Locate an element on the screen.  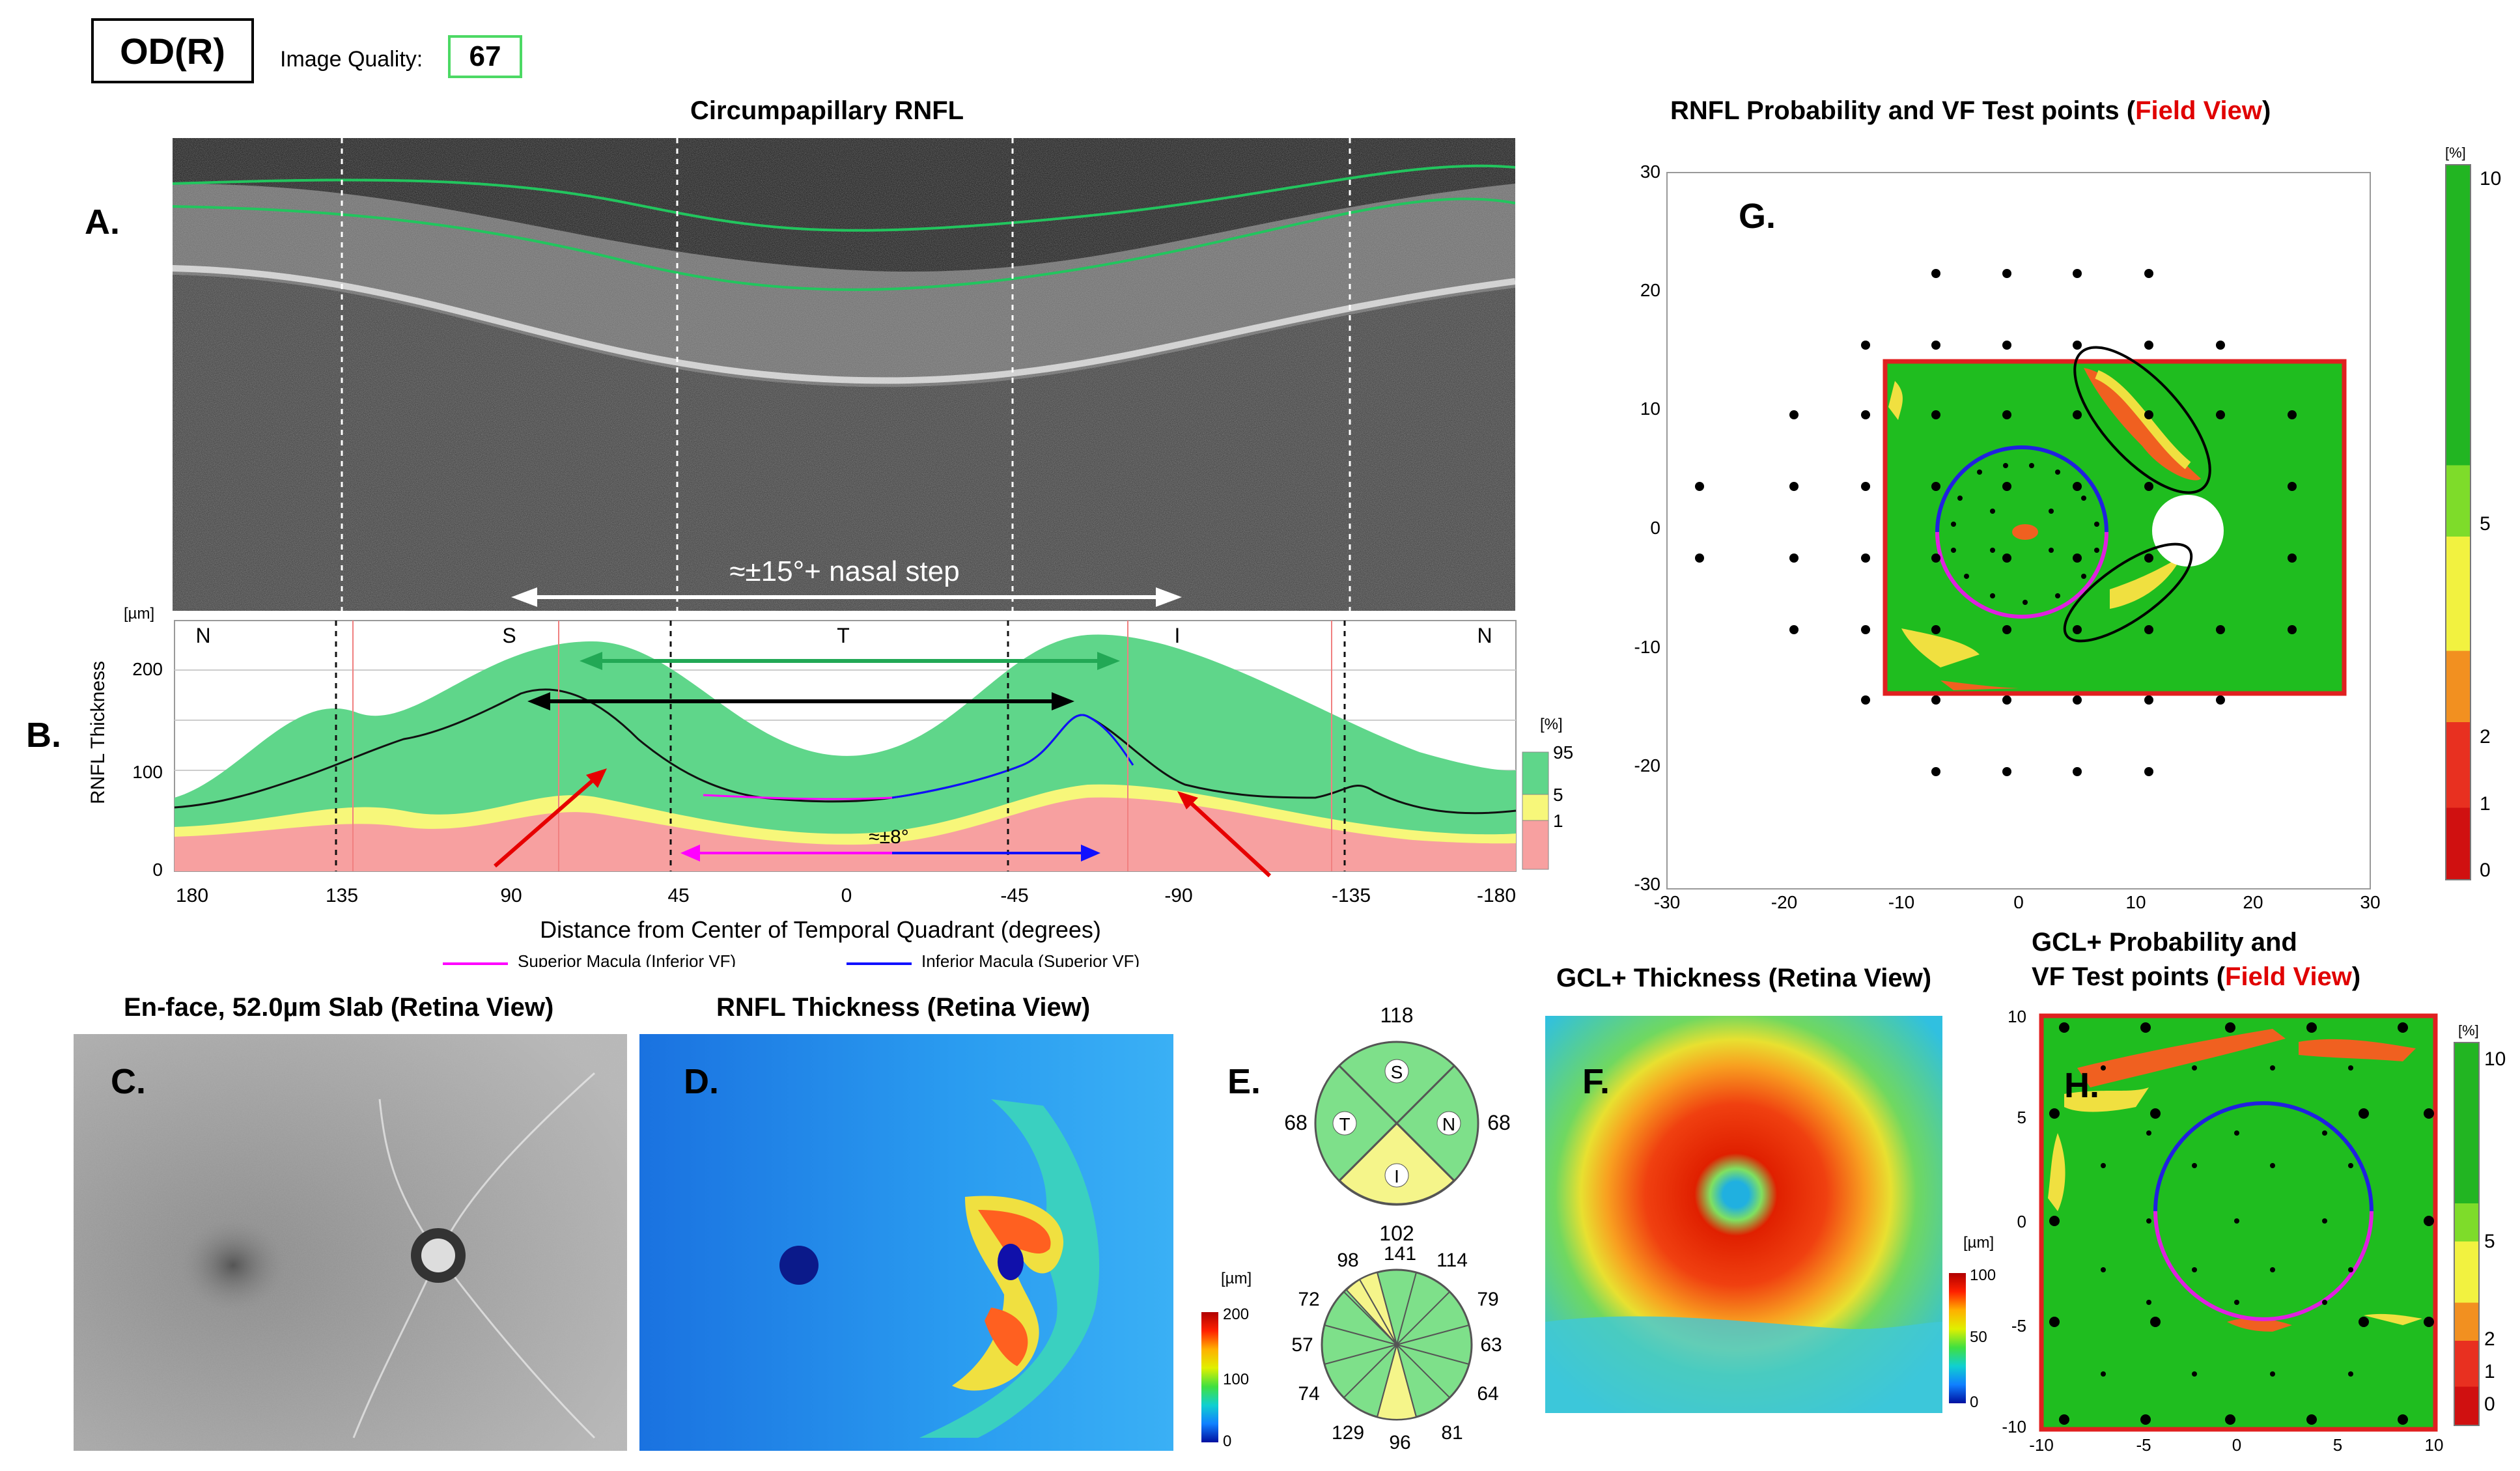
g-scale-unit: [%] is located at coordinates (2456, 153).